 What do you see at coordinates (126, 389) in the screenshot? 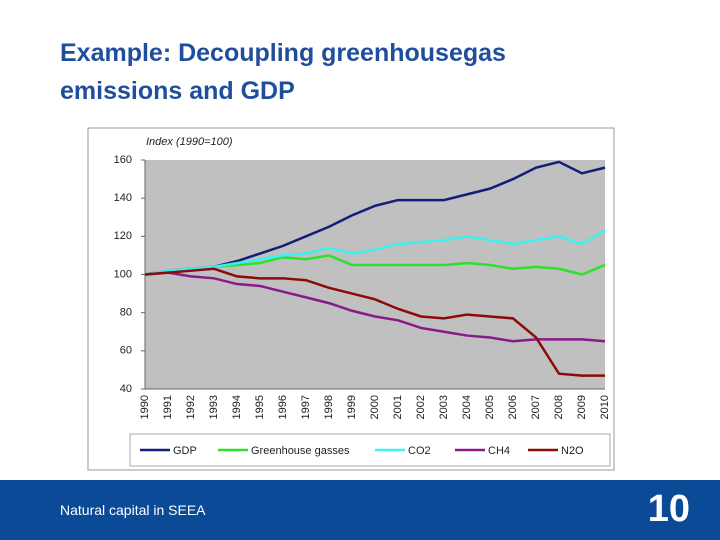
I see `y-tick-label: 40` at bounding box center [126, 389].